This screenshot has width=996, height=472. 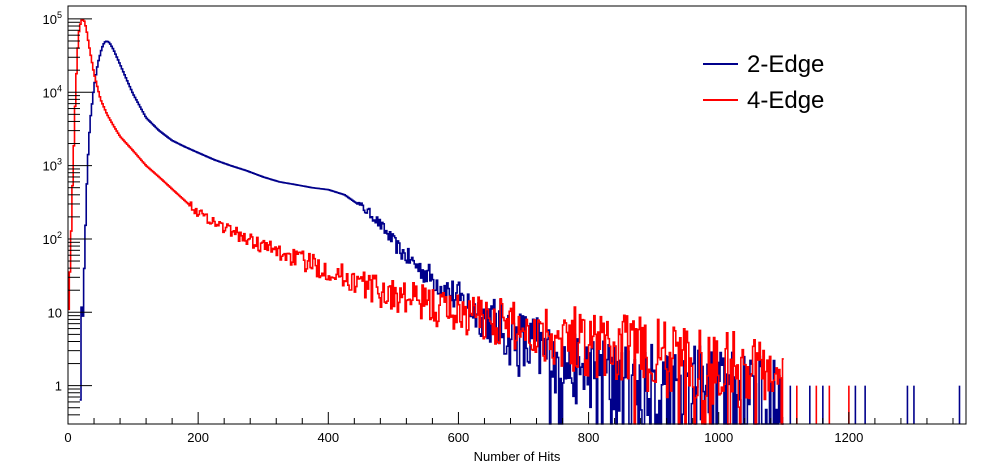 What do you see at coordinates (589, 437) in the screenshot?
I see `x-tick-label: 800` at bounding box center [589, 437].